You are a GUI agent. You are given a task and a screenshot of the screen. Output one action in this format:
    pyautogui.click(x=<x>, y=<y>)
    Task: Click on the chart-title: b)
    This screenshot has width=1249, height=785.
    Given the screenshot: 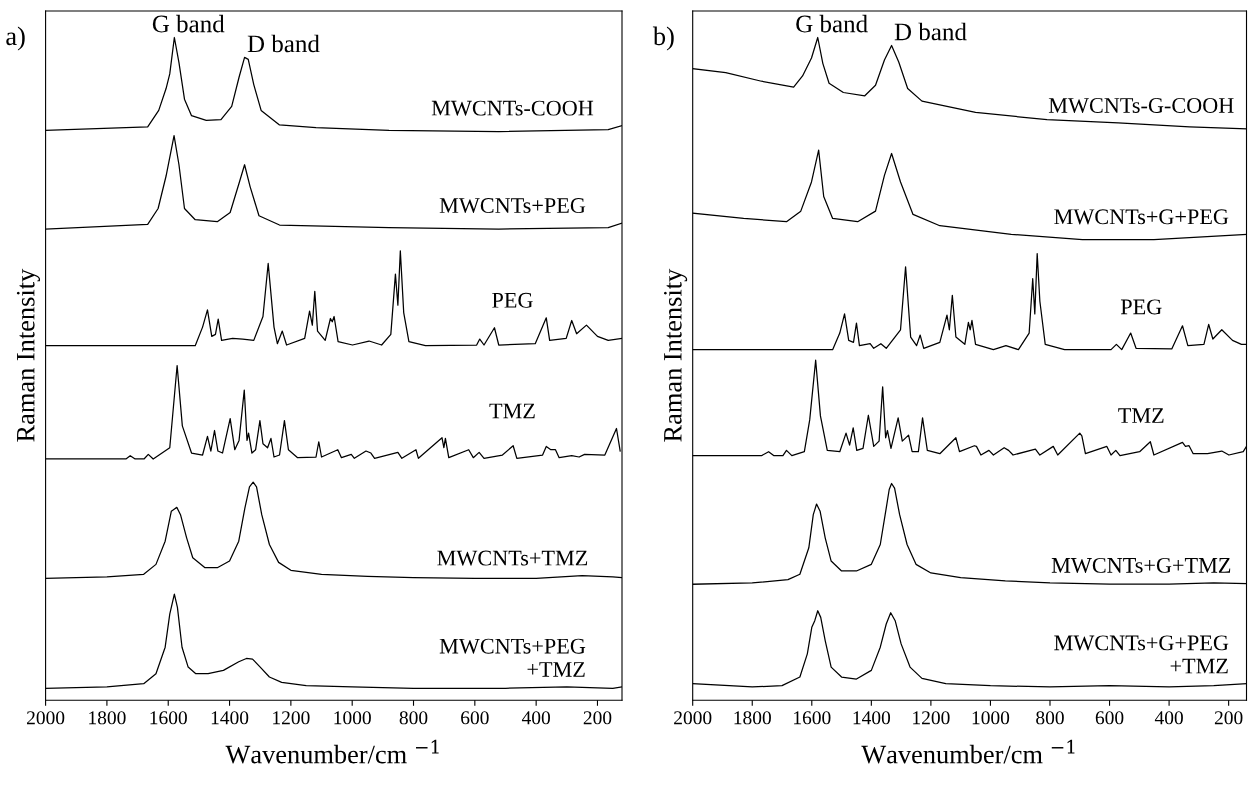 What is the action you would take?
    pyautogui.click(x=663, y=38)
    